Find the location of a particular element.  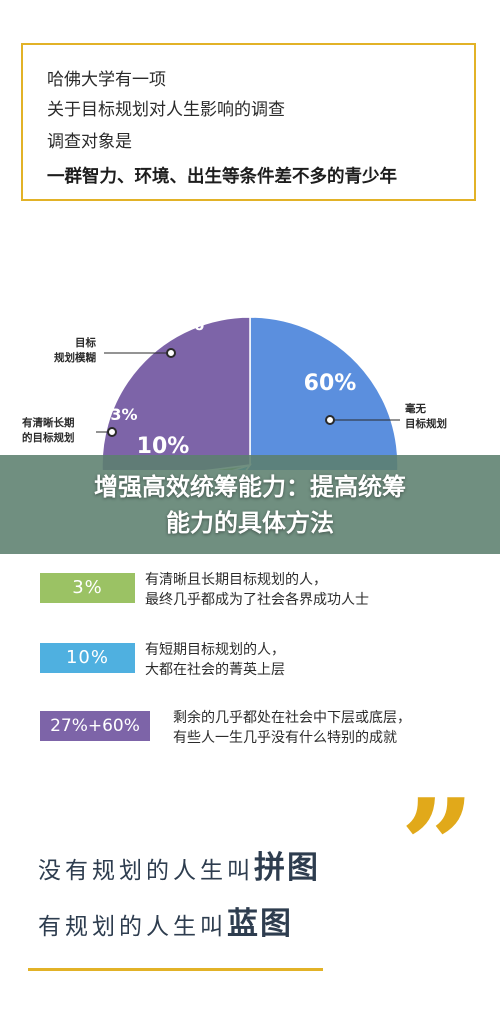

callout-clear-long-term: 有清晰长期 的目标规划 is located at coordinates (48, 431).